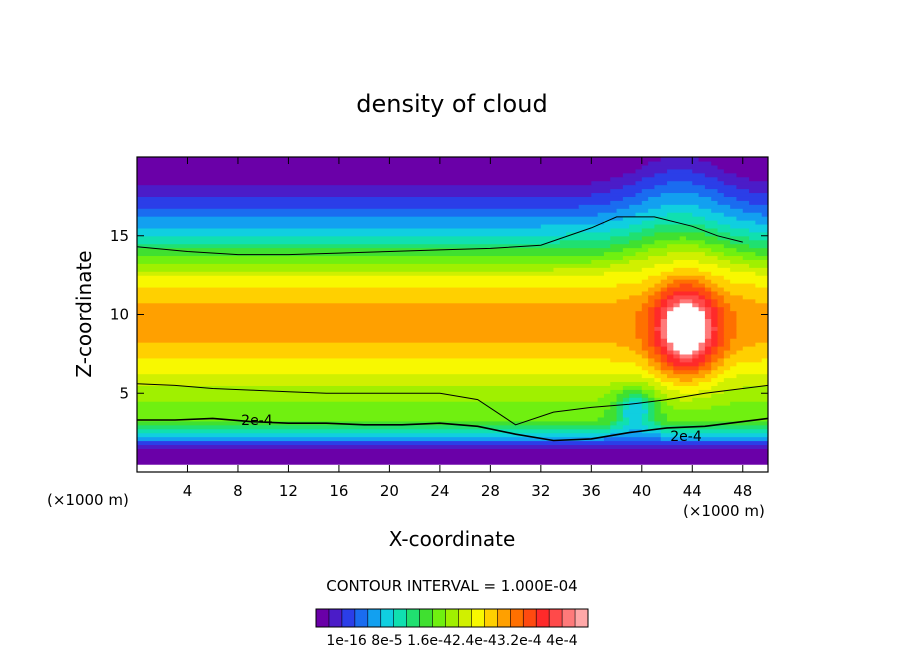 The image size is (904, 654). Describe the element at coordinates (452, 404) in the screenshot. I see `contour-line-upper` at that location.